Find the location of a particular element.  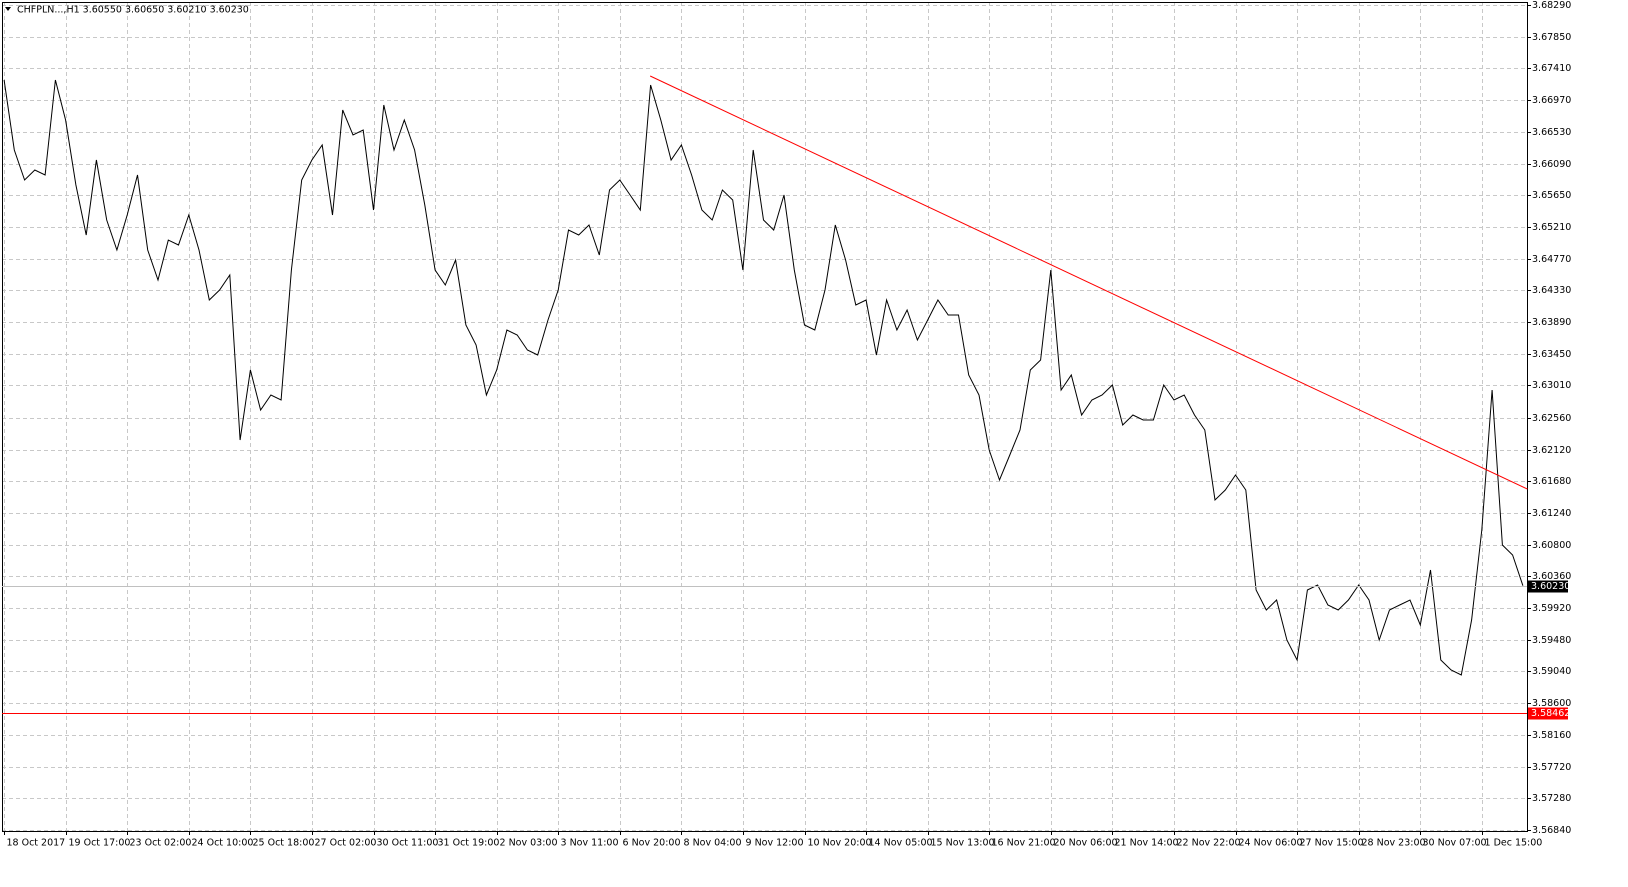

x-tick-label: 14 Nov 05:00 is located at coordinates (901, 843).